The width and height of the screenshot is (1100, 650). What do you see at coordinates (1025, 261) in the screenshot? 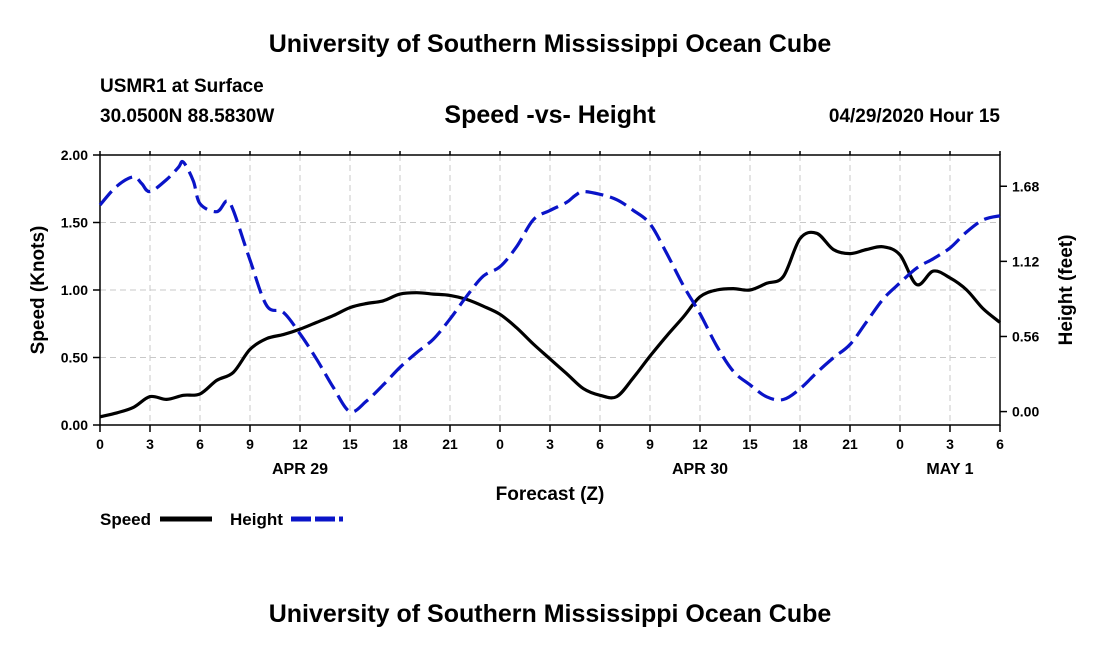
I see `right-y-tick-label: 1.12` at bounding box center [1025, 261].